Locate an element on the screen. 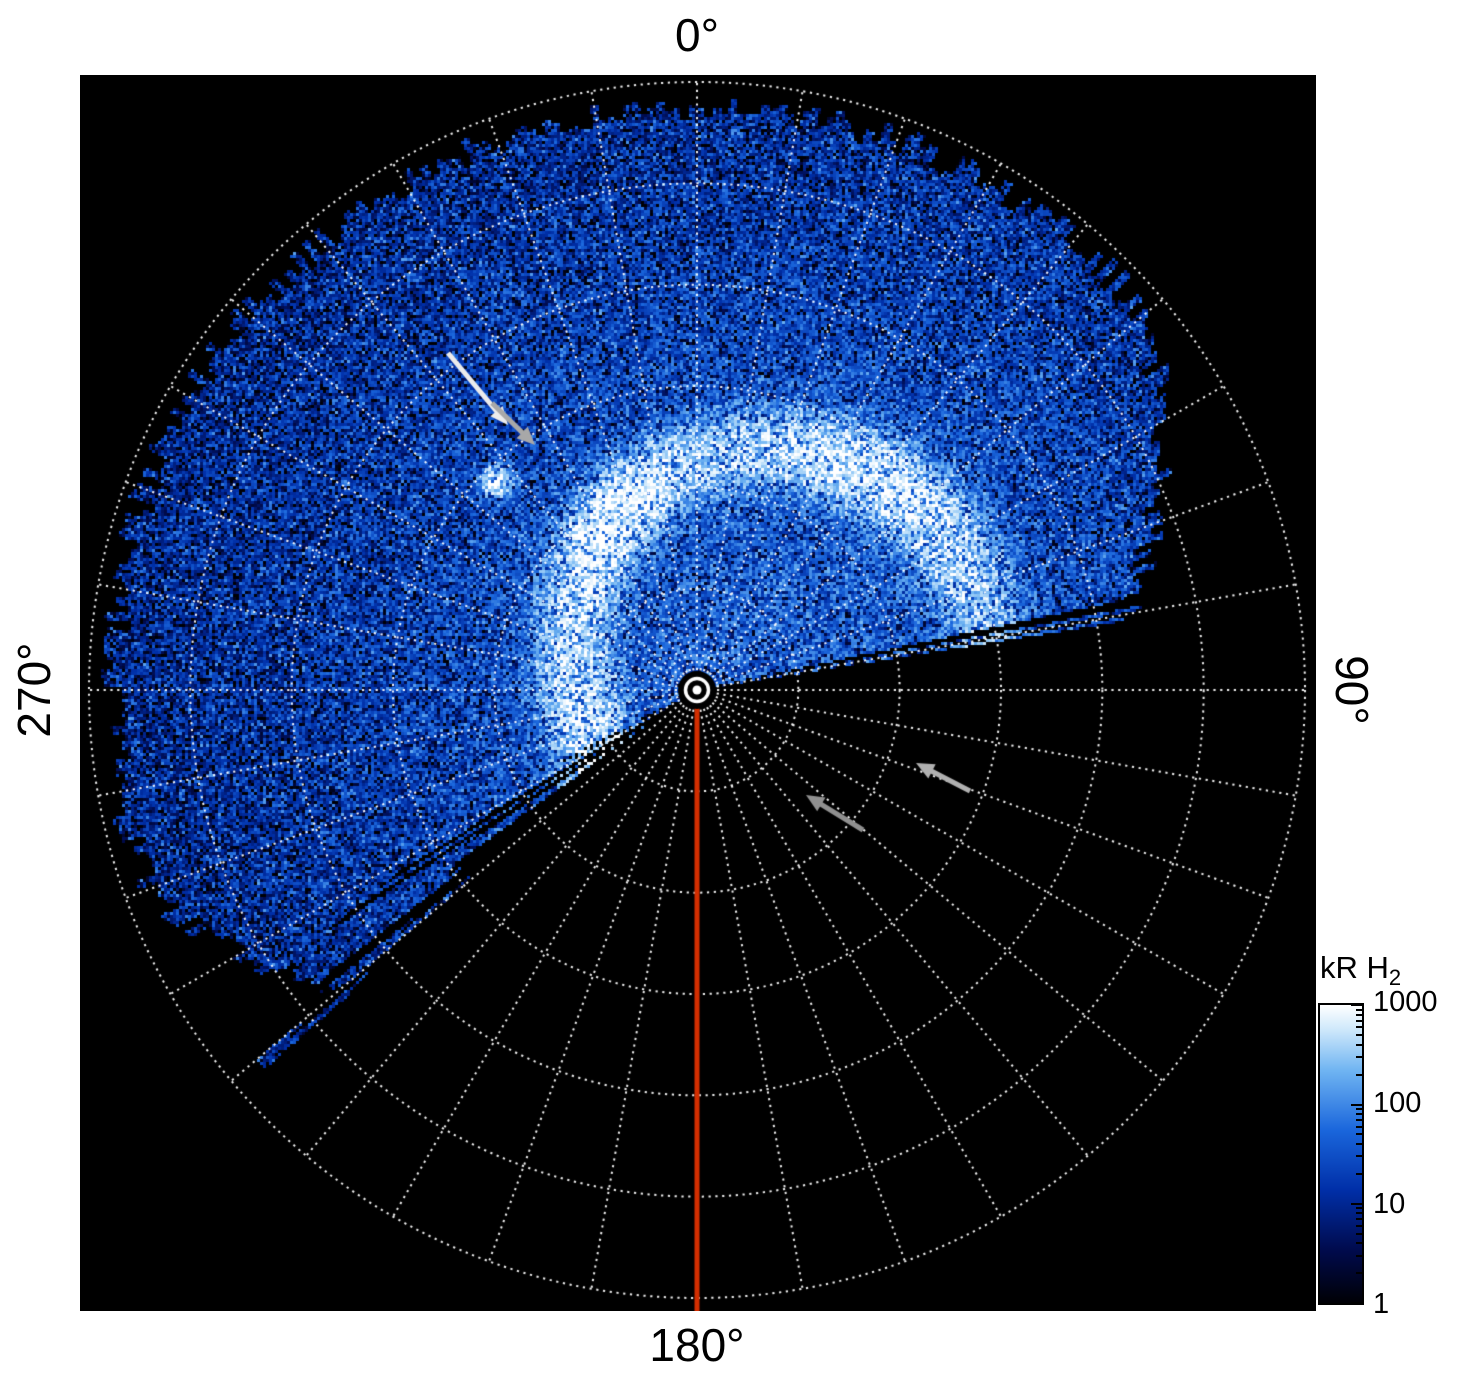 Image resolution: width=1481 pixels, height=1384 pixels. colorbar: kR H2 1000 100 10 1 is located at coordinates (1378, 1135).